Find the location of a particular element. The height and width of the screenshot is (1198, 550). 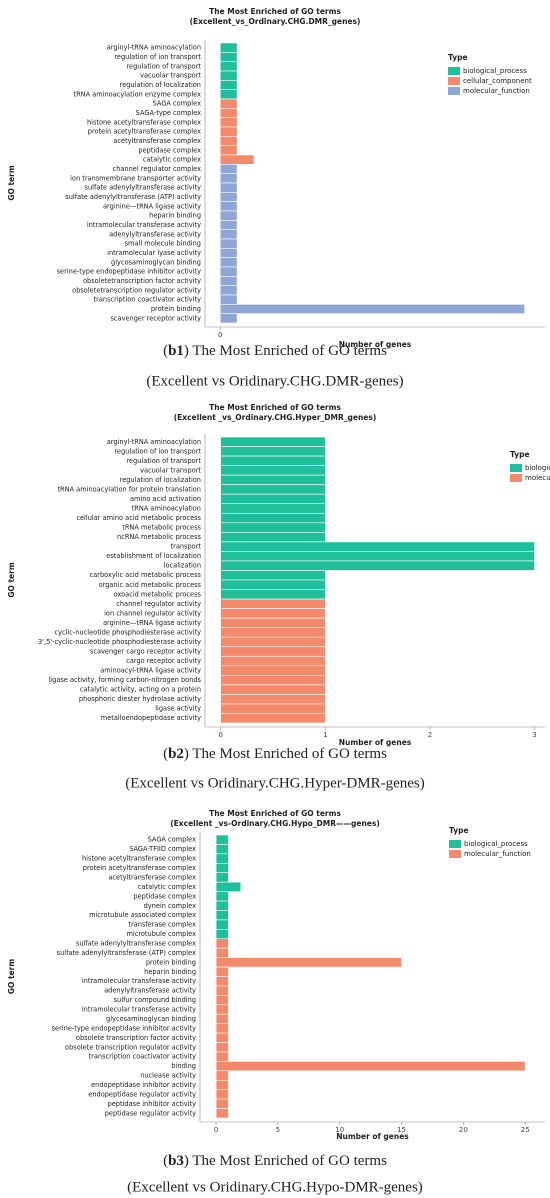

y-tick-label: ligase activity is located at coordinates (178, 709).